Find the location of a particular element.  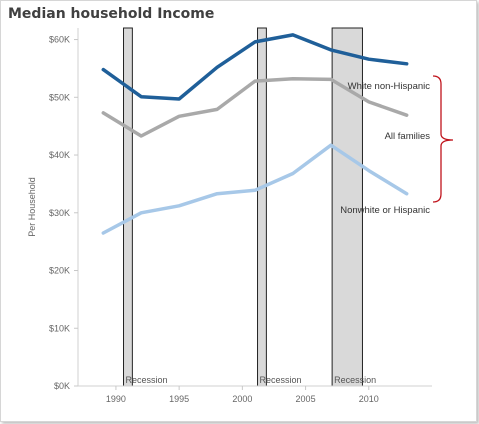

y-tick-label: $30K is located at coordinates (59, 213).